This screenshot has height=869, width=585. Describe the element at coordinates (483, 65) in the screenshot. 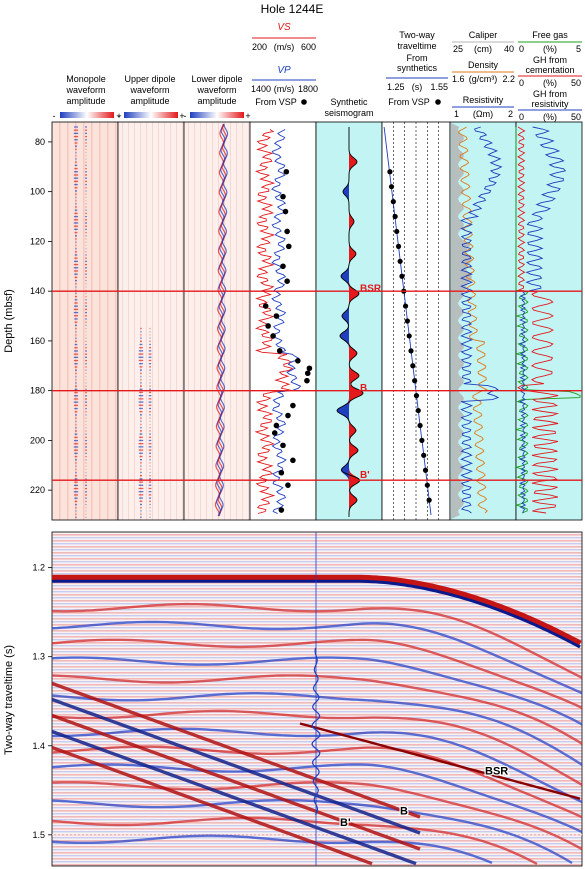

I see `density-label: Density` at that location.